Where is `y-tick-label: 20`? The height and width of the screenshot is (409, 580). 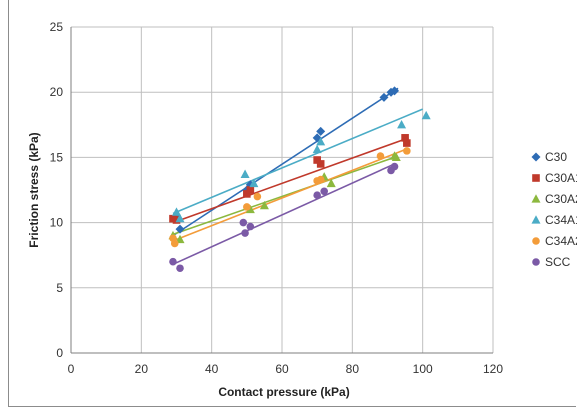
y-tick-label: 20 is located at coordinates (57, 92).